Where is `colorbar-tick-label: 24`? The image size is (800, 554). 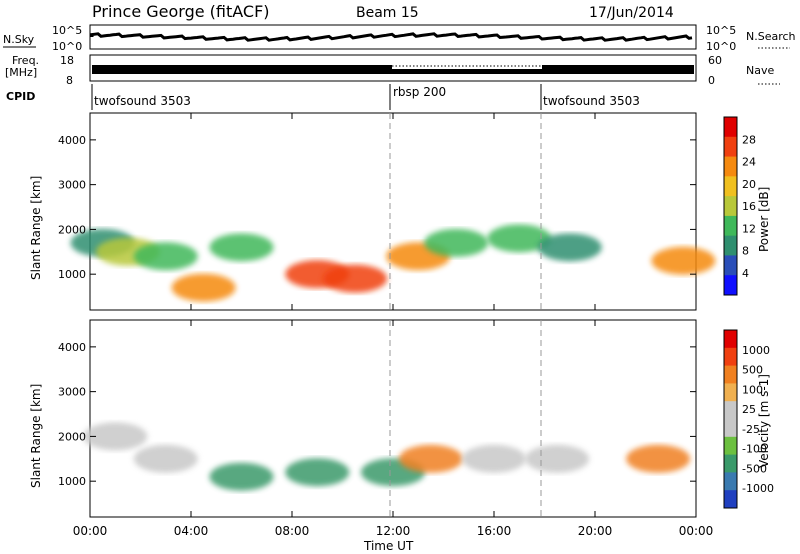 colorbar-tick-label: 24 is located at coordinates (749, 162).